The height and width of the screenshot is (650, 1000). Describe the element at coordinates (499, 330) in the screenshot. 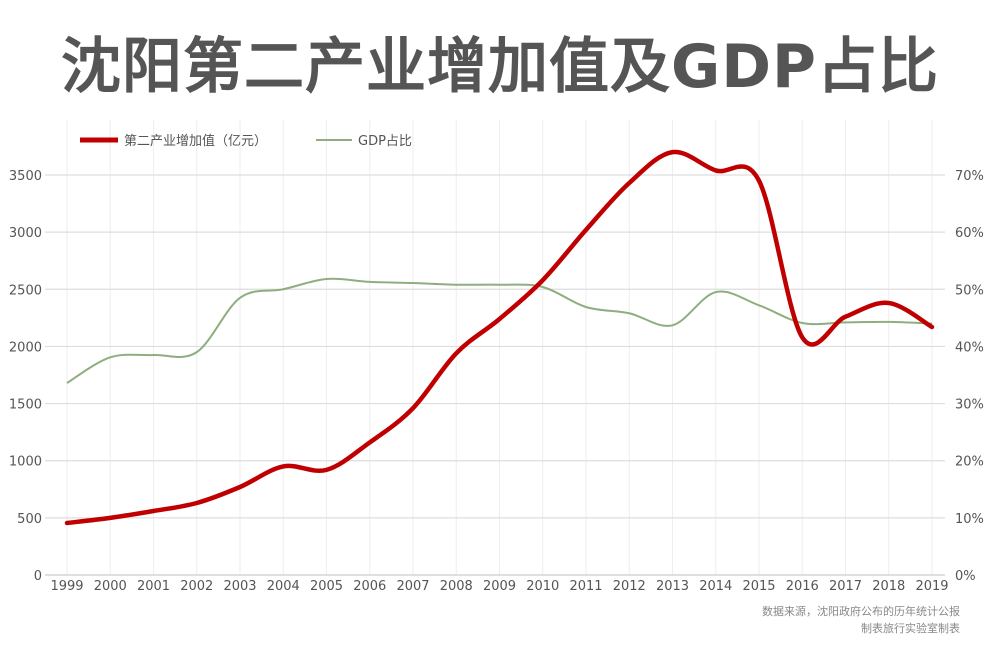

I see `series-line-gdp-share` at that location.